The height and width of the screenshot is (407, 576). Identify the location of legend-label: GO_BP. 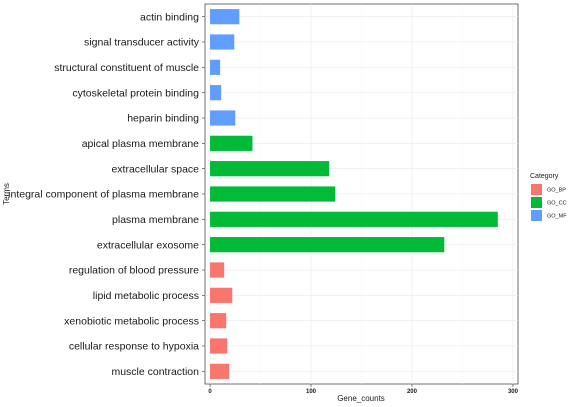
(556, 191).